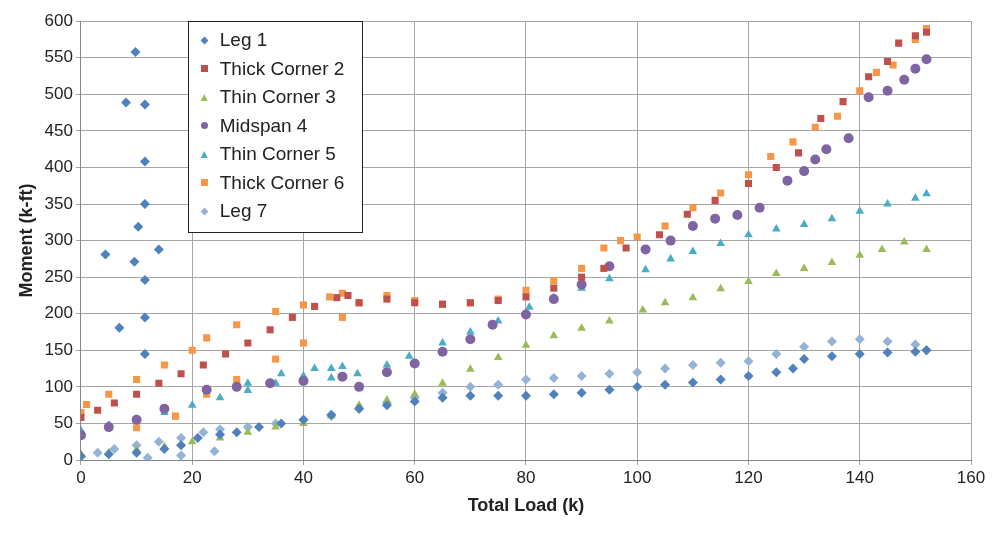  I want to click on y-tick-label: 450, so click(58, 130).